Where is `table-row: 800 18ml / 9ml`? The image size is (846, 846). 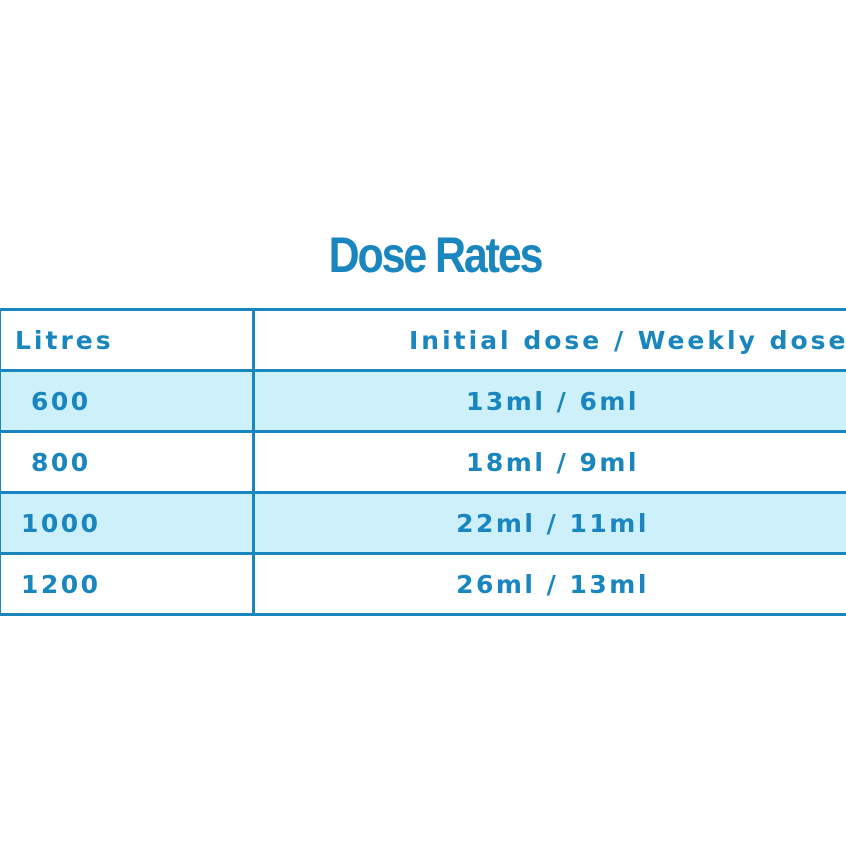 table-row: 800 18ml / 9ml is located at coordinates (423, 462).